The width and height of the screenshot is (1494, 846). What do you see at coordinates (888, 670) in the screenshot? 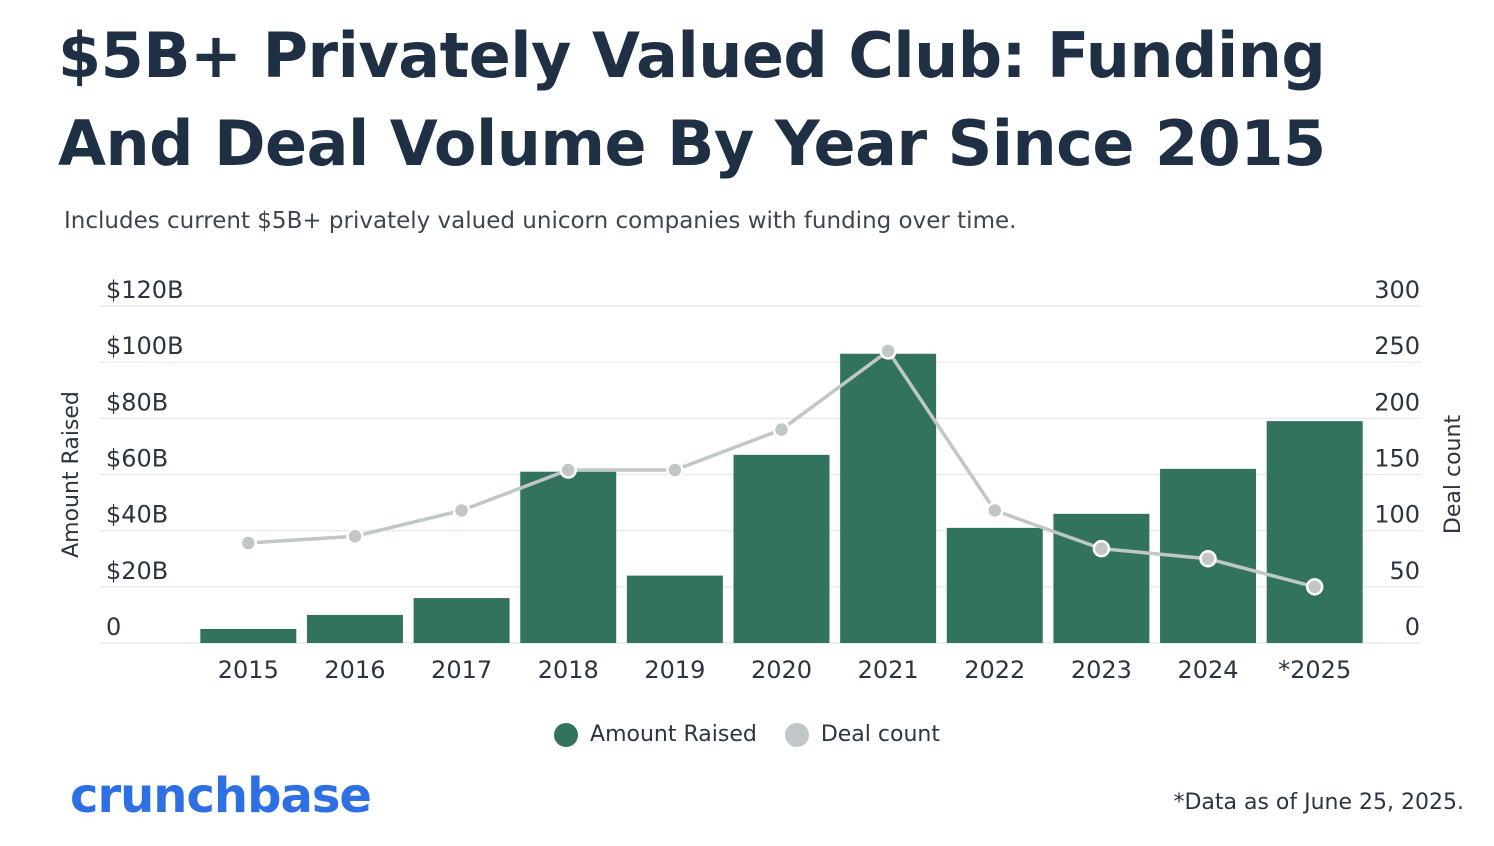
I see `x-tick-label: 2021` at bounding box center [888, 670].